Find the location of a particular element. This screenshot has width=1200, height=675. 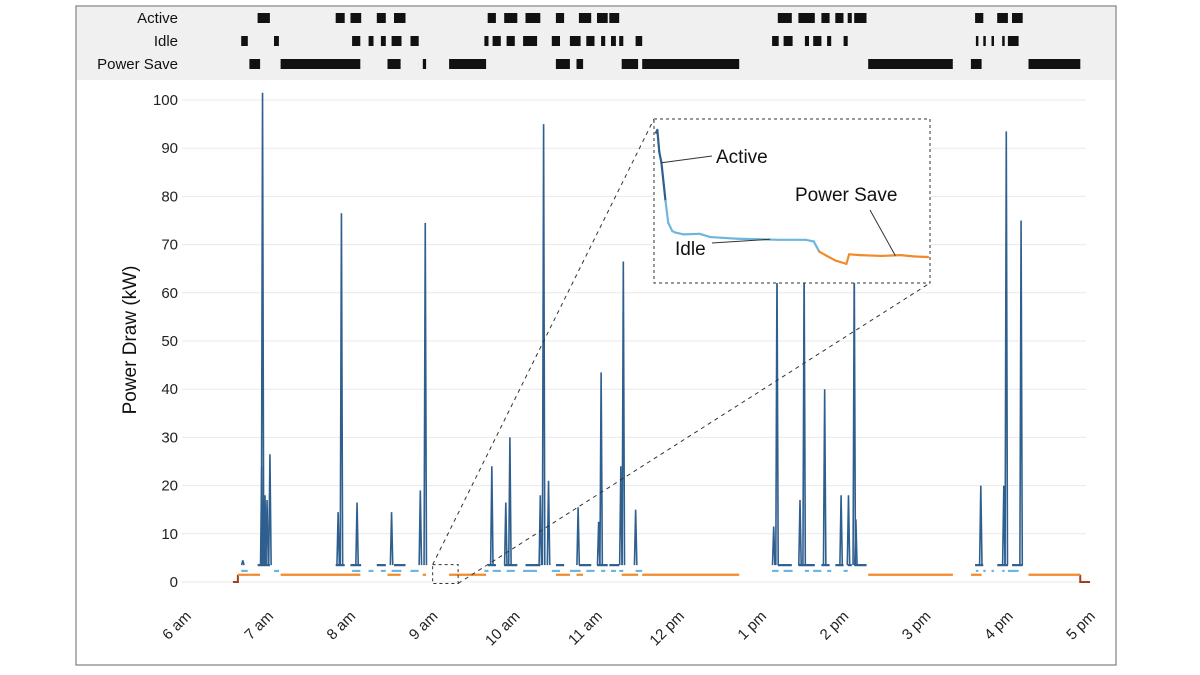

zoom-connector is located at coordinates (543, 341).